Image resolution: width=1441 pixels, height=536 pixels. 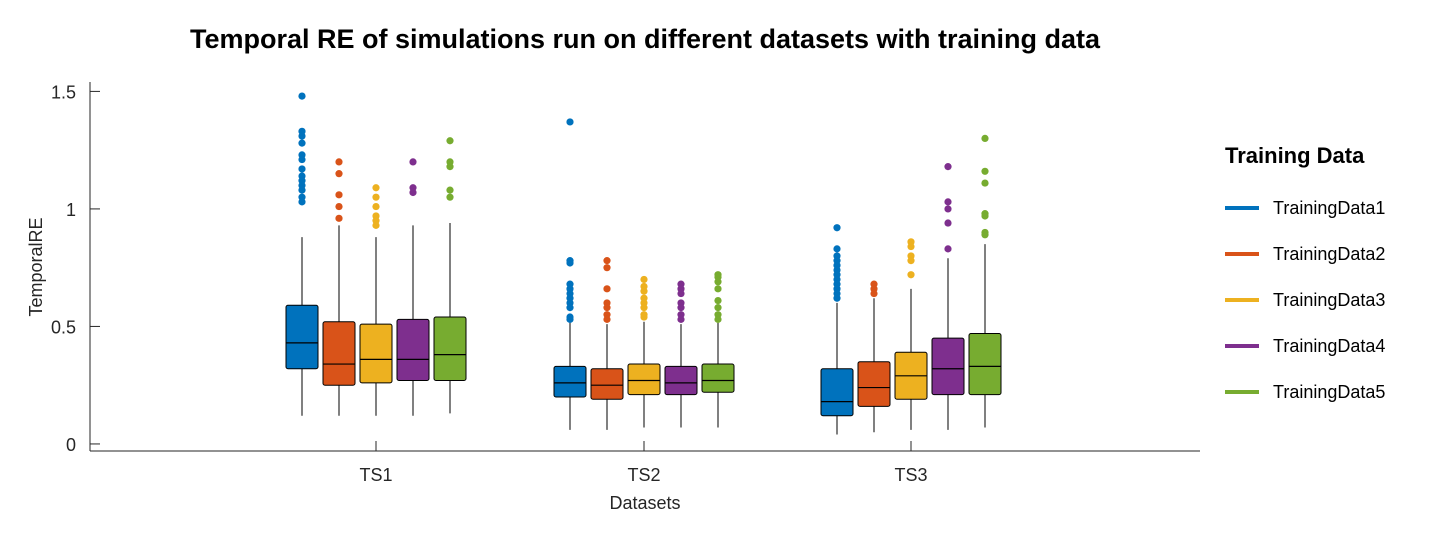 I want to click on x-tick-label: TS1, so click(x=375, y=475).